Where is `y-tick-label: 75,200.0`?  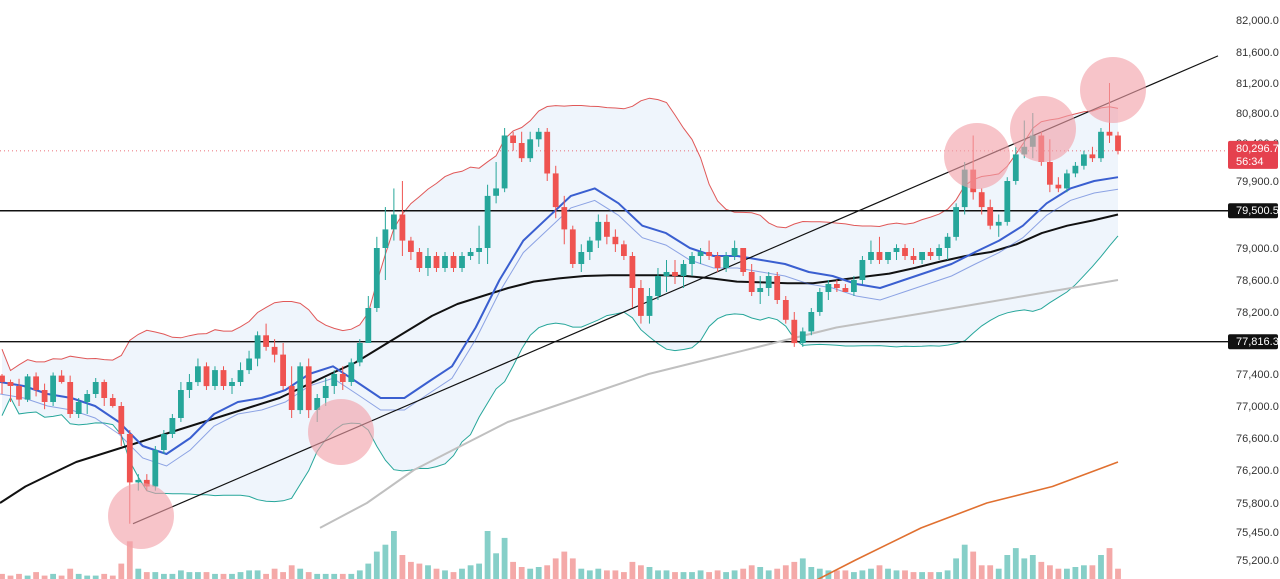
y-tick-label: 75,200.0 is located at coordinates (1257, 561).